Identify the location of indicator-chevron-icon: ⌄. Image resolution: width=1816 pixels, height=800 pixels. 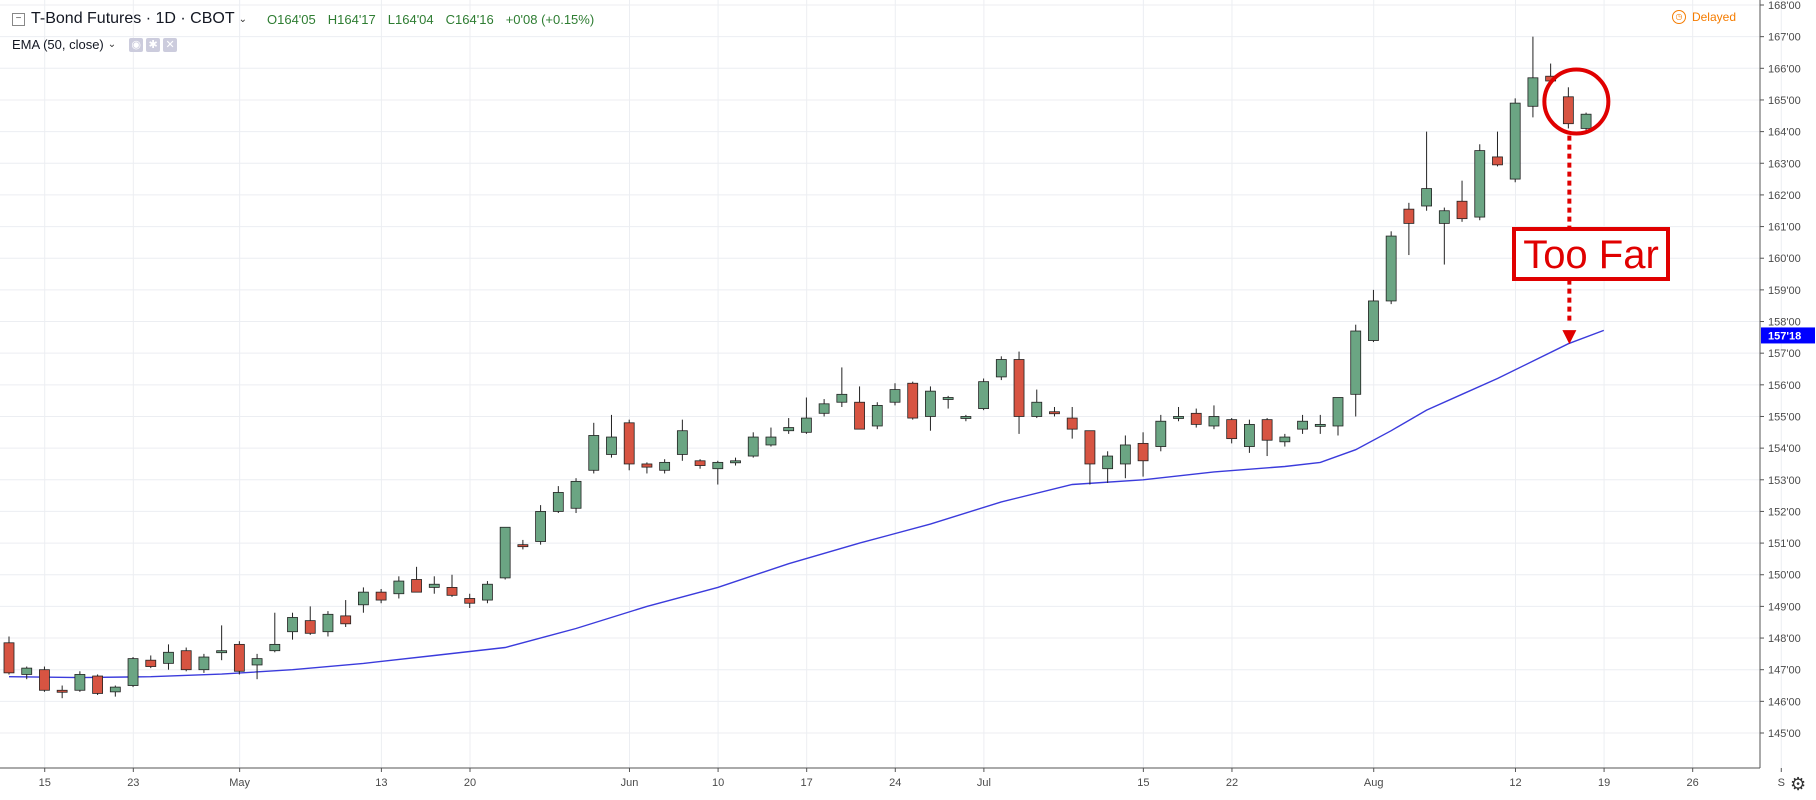
(112, 44).